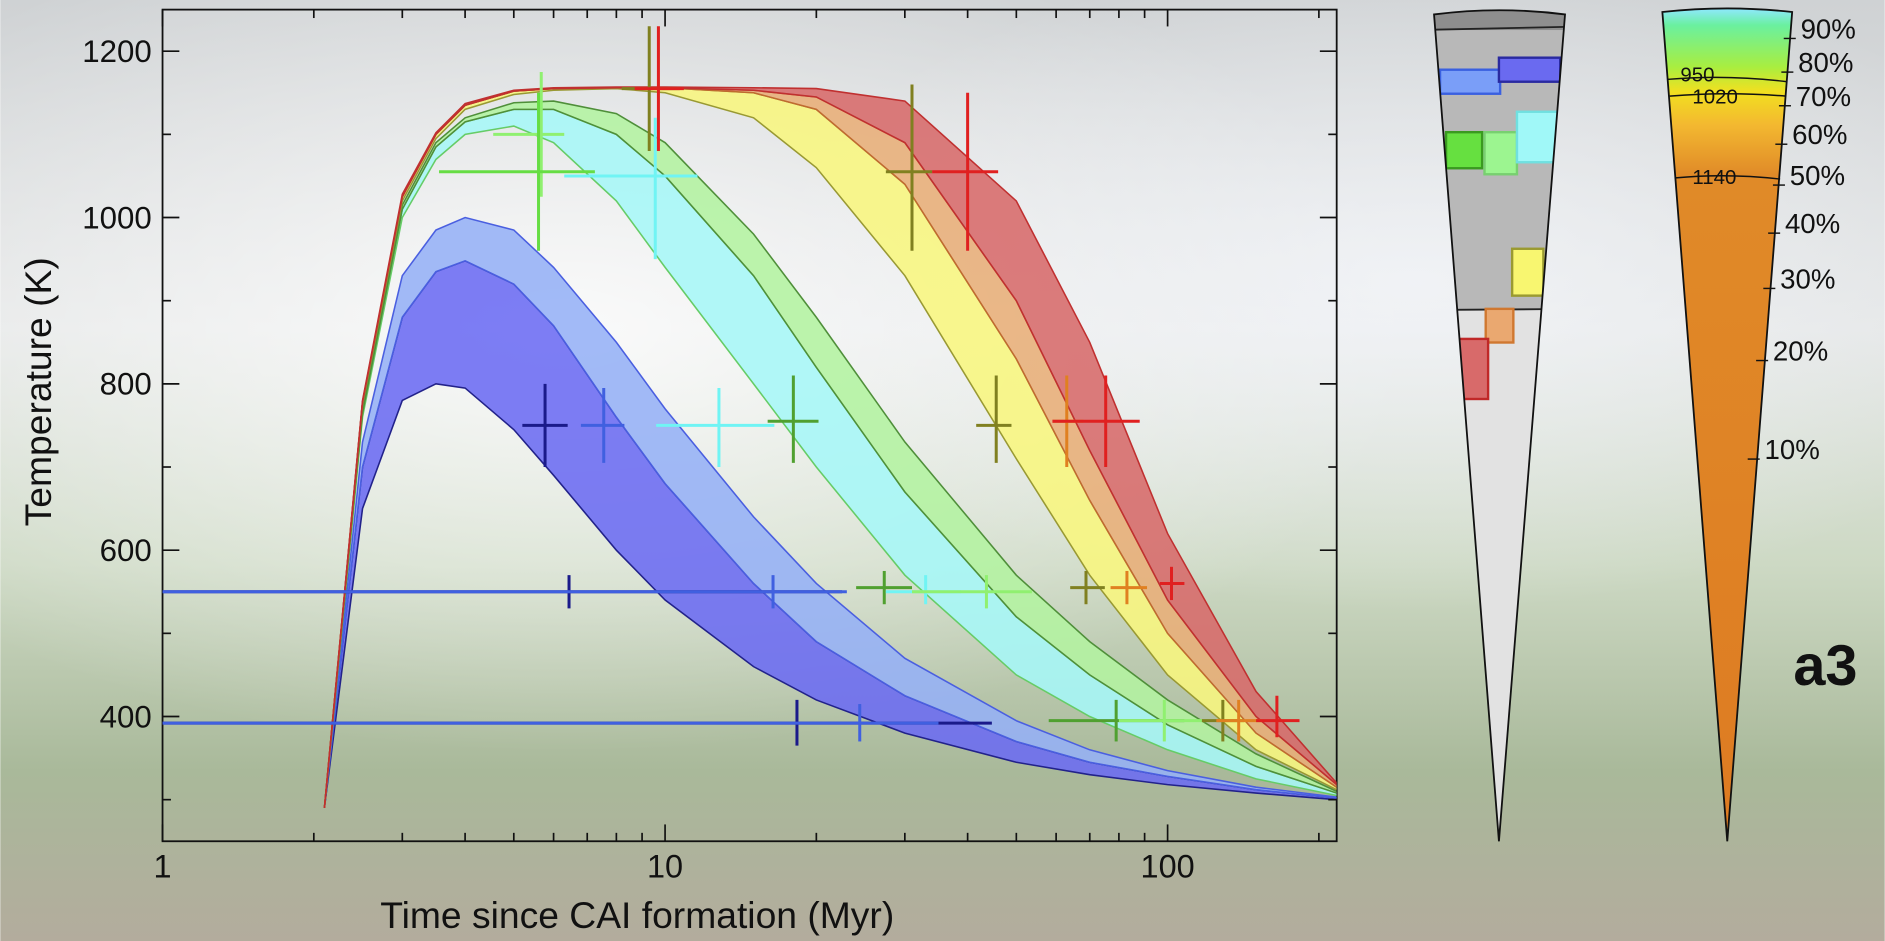 The image size is (1885, 941). What do you see at coordinates (637, 915) in the screenshot?
I see `x-axis-label: Time since CAI formation (Myr)` at bounding box center [637, 915].